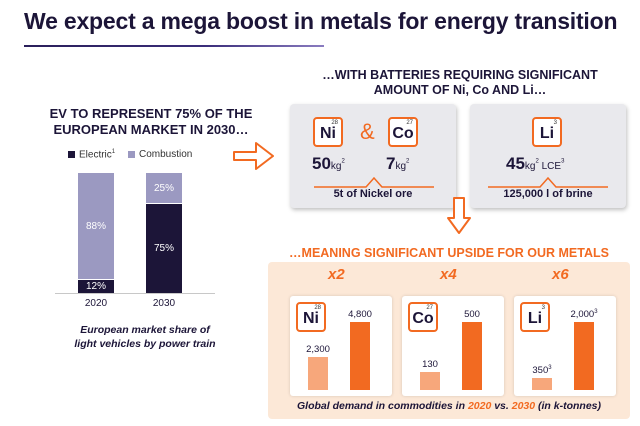  What do you see at coordinates (96, 226) in the screenshot?
I see `bar-combustion-2020: 88%` at bounding box center [96, 226].